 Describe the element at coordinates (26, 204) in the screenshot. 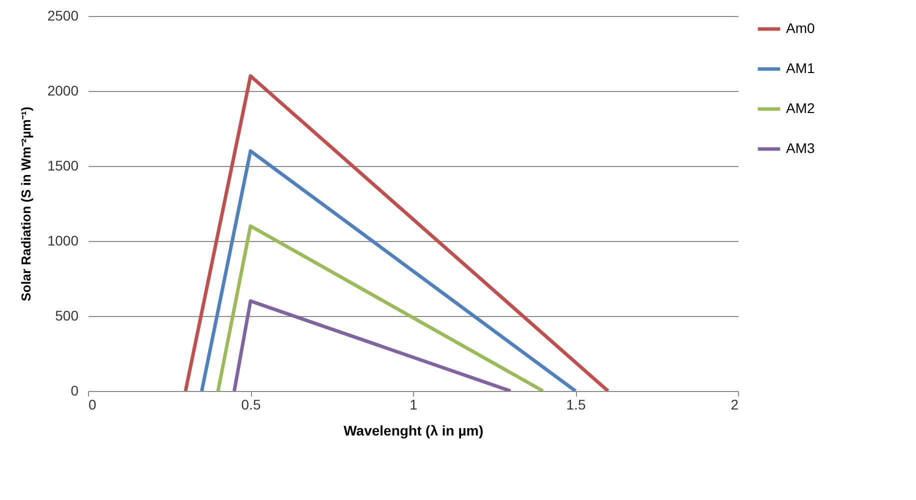

I see `y-axis-title: Solar Radiation (S in Wm⁻²µm⁻¹)` at that location.